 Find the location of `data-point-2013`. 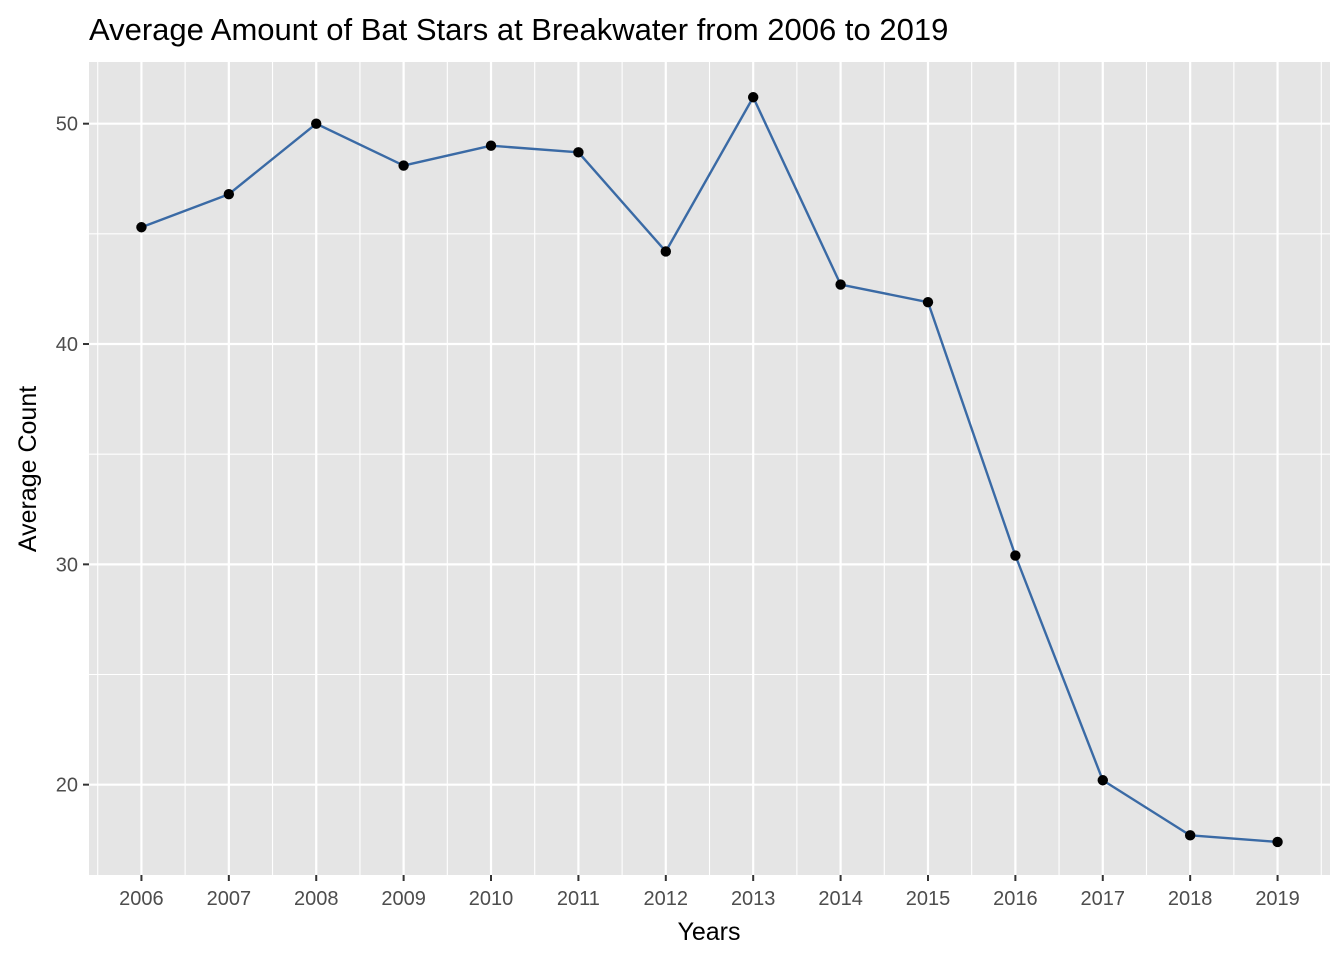

data-point-2013 is located at coordinates (753, 97).